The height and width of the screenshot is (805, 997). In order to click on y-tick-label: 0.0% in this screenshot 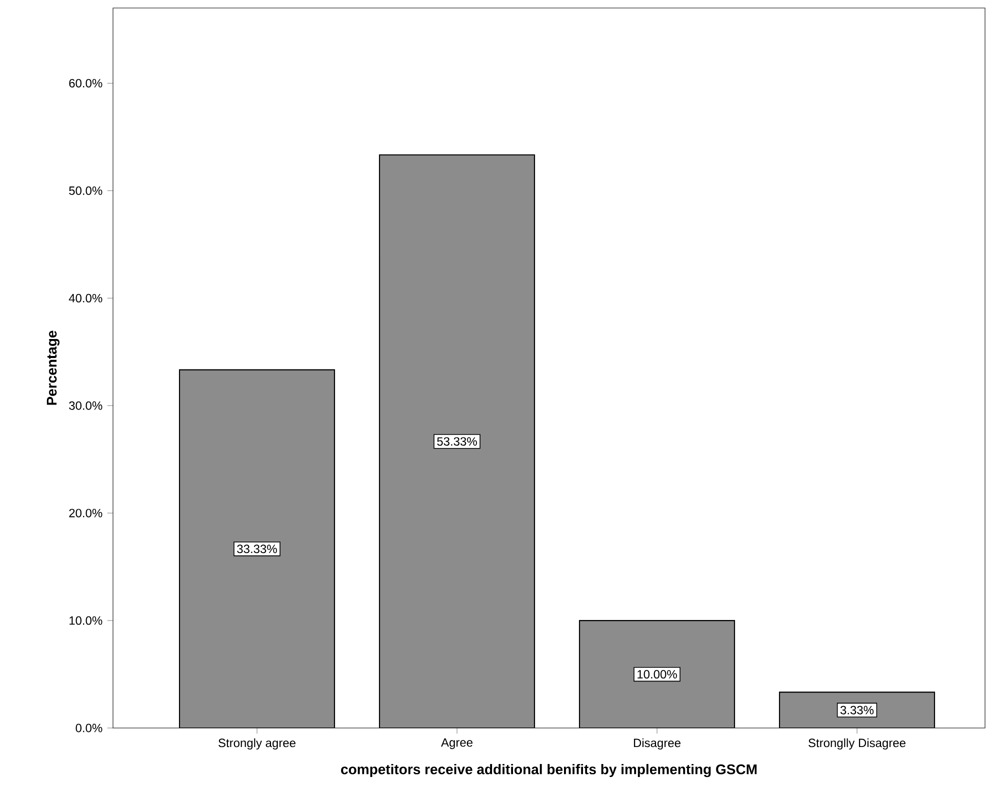, I will do `click(89, 728)`.